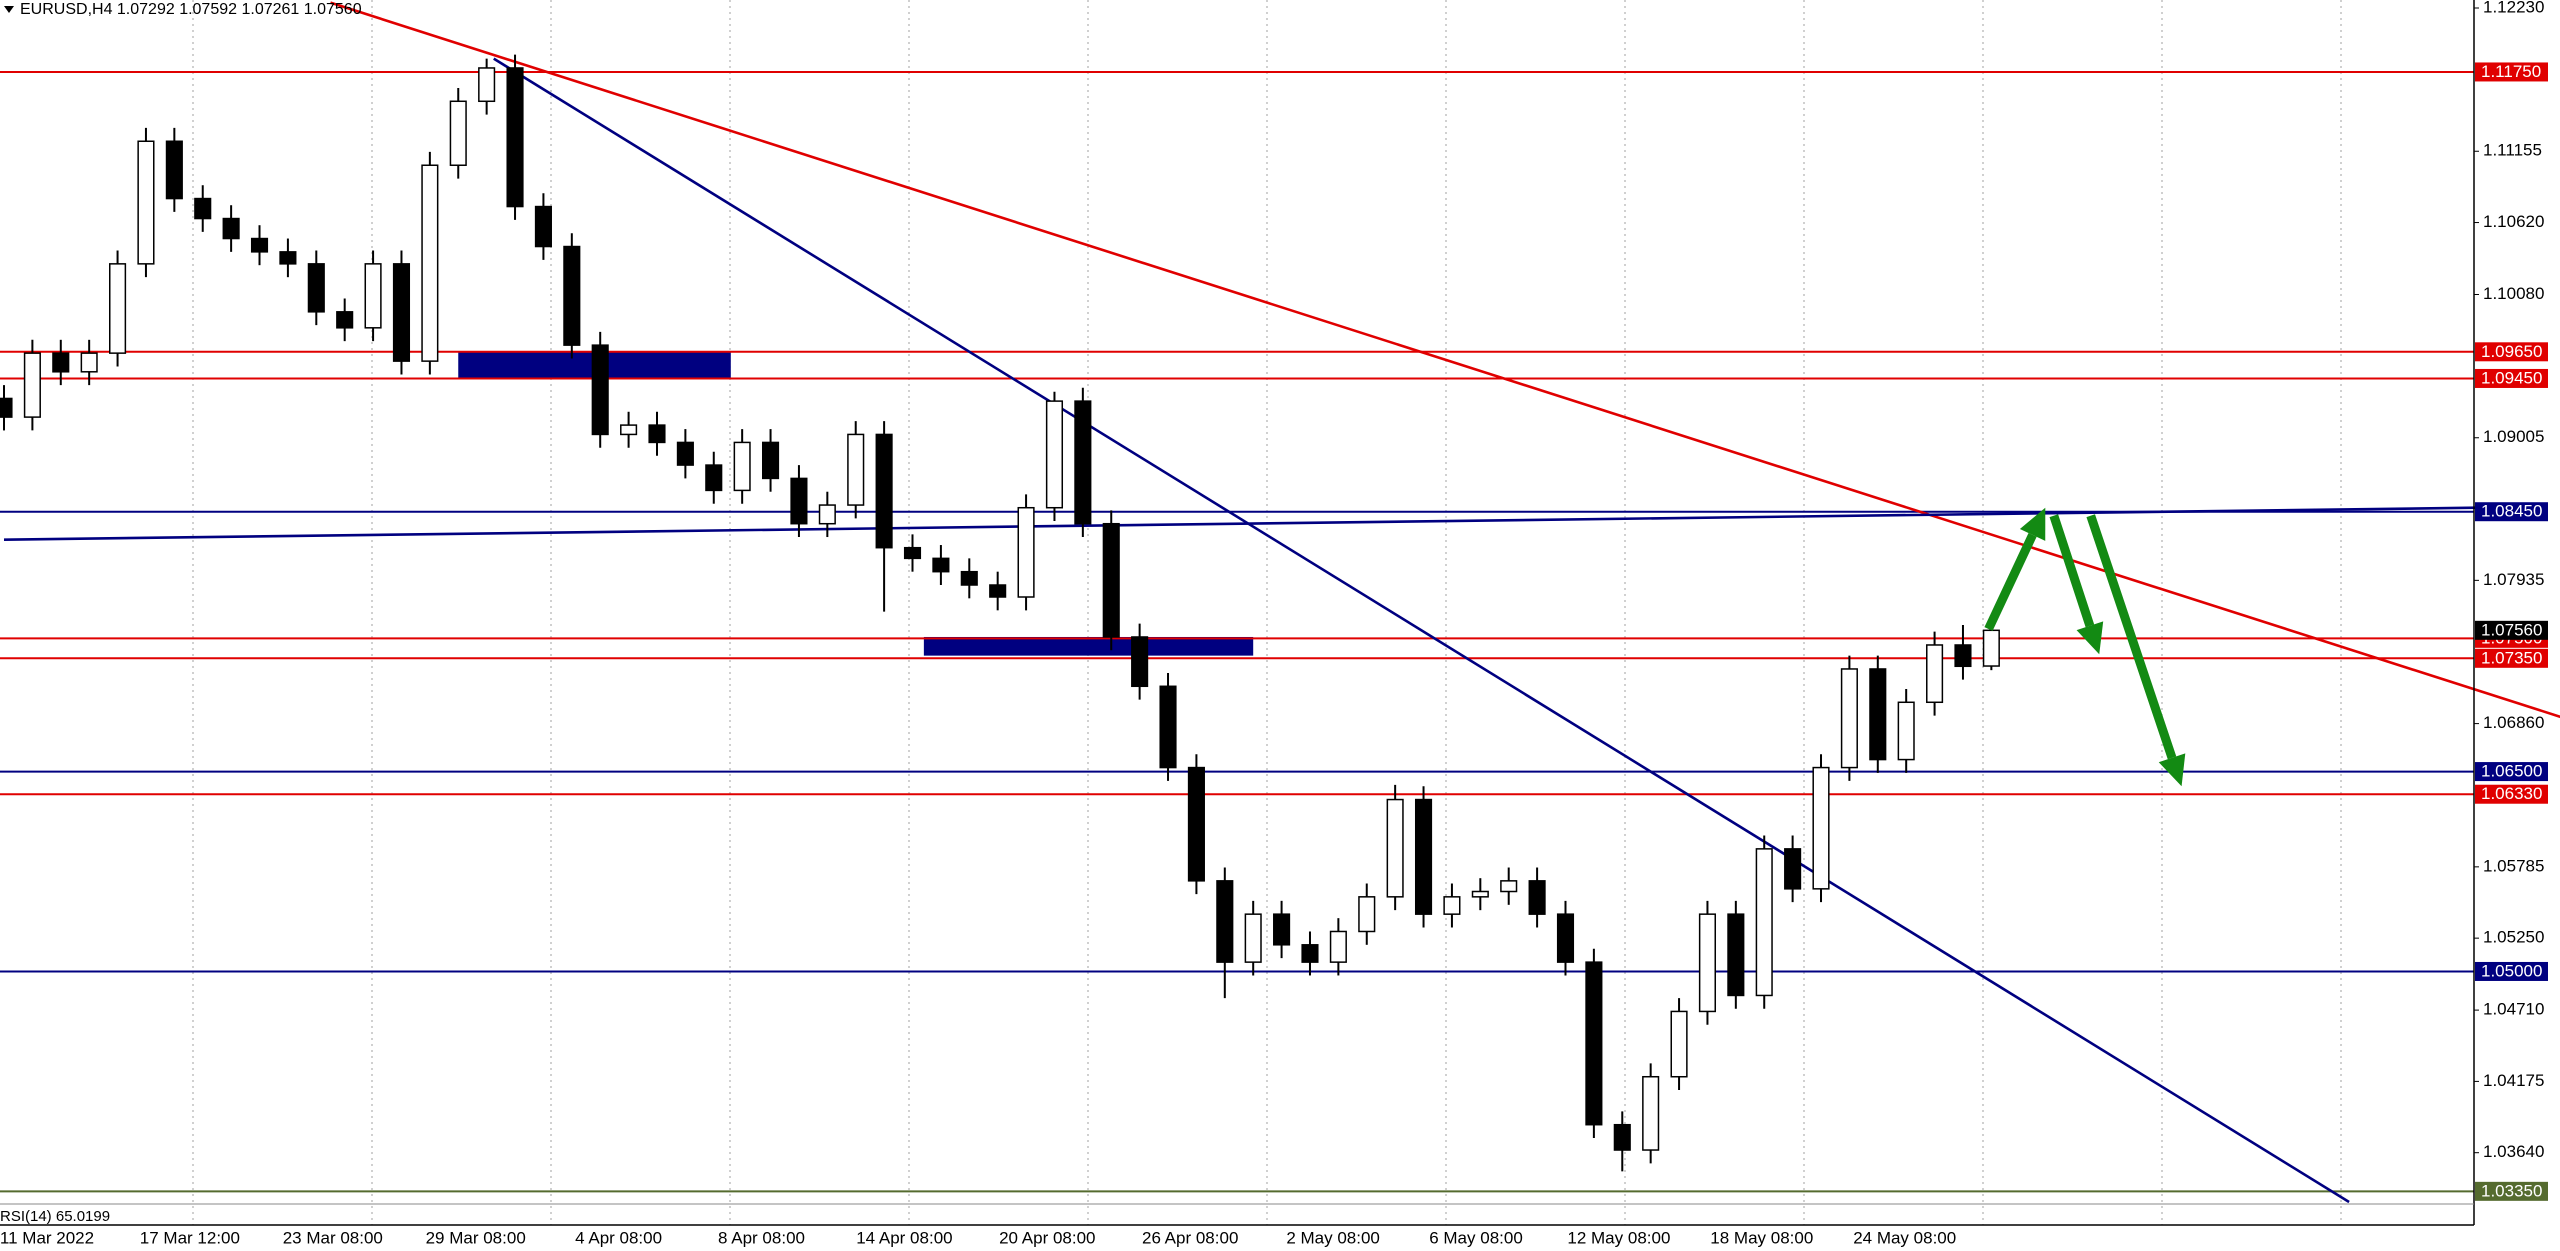 This screenshot has width=2560, height=1251. Describe the element at coordinates (618, 1237) in the screenshot. I see `x-tick-label: 4 Apr 08:00` at that location.